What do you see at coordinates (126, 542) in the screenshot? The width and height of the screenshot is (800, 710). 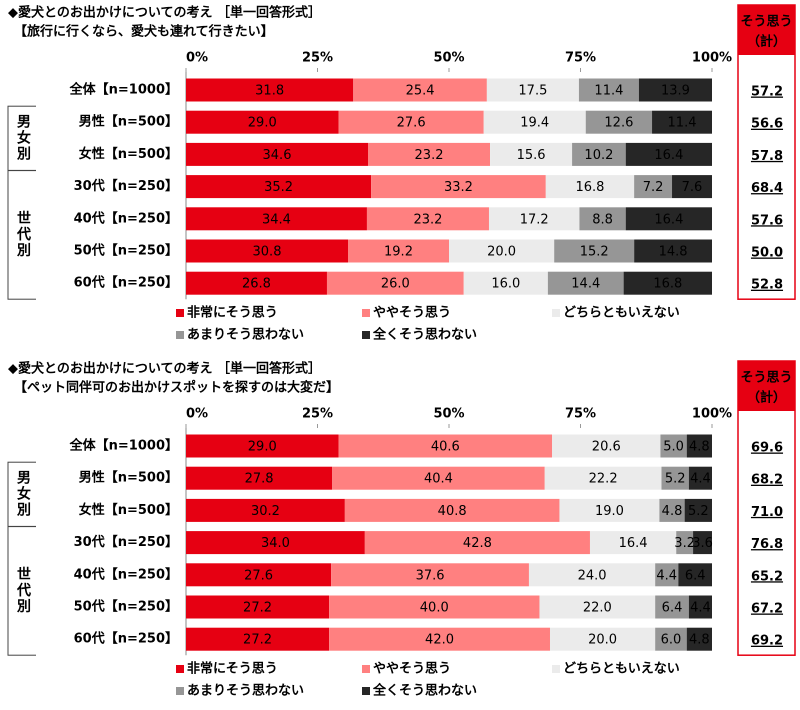 I see `category-label: 30代【n=250】` at bounding box center [126, 542].